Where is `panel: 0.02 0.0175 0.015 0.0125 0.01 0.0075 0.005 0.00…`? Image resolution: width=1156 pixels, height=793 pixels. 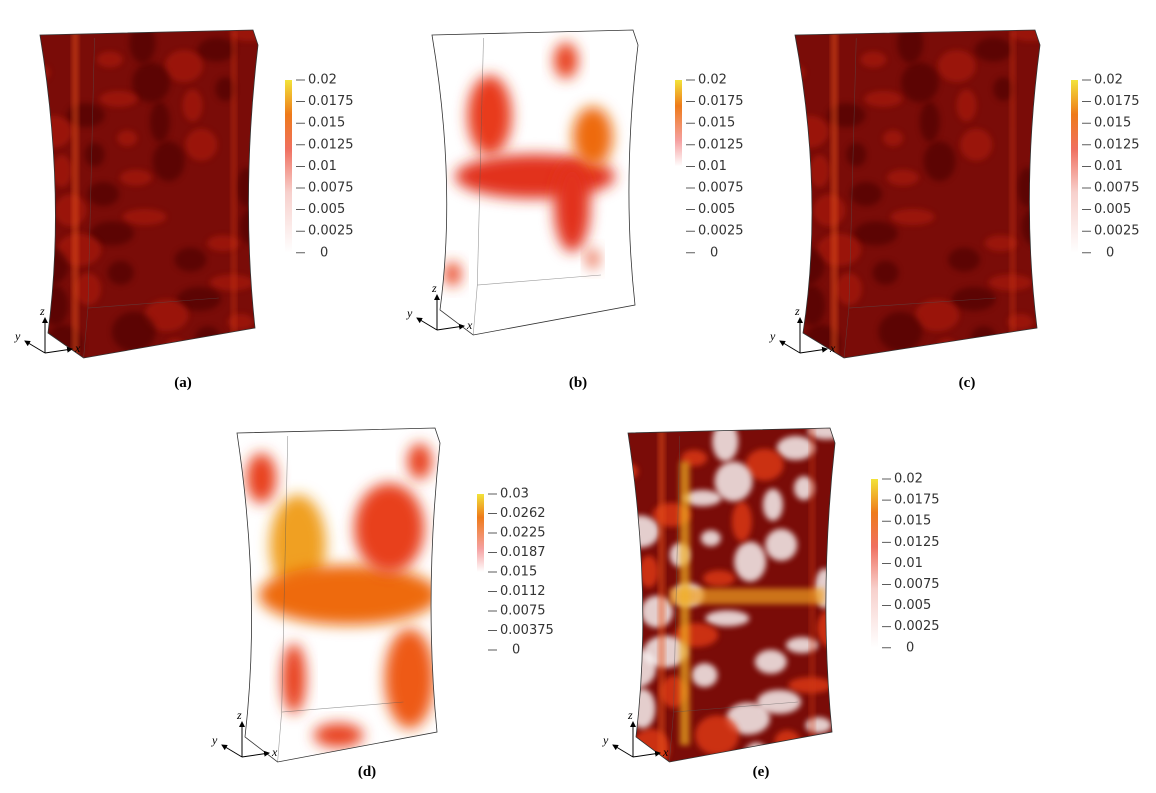 panel: 0.02 0.0175 0.015 0.0125 0.01 0.0075 0.005 0.00… is located at coordinates (771, 603).